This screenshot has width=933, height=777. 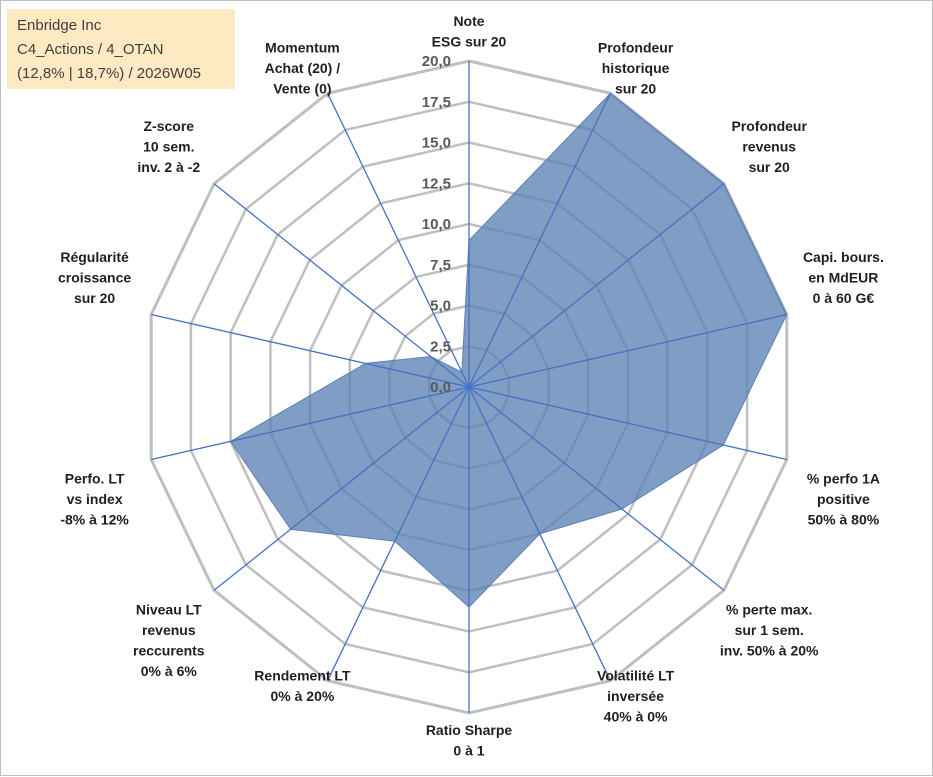 I want to click on category-label: C4_Actions / 4_OTAN, so click(x=90, y=49).